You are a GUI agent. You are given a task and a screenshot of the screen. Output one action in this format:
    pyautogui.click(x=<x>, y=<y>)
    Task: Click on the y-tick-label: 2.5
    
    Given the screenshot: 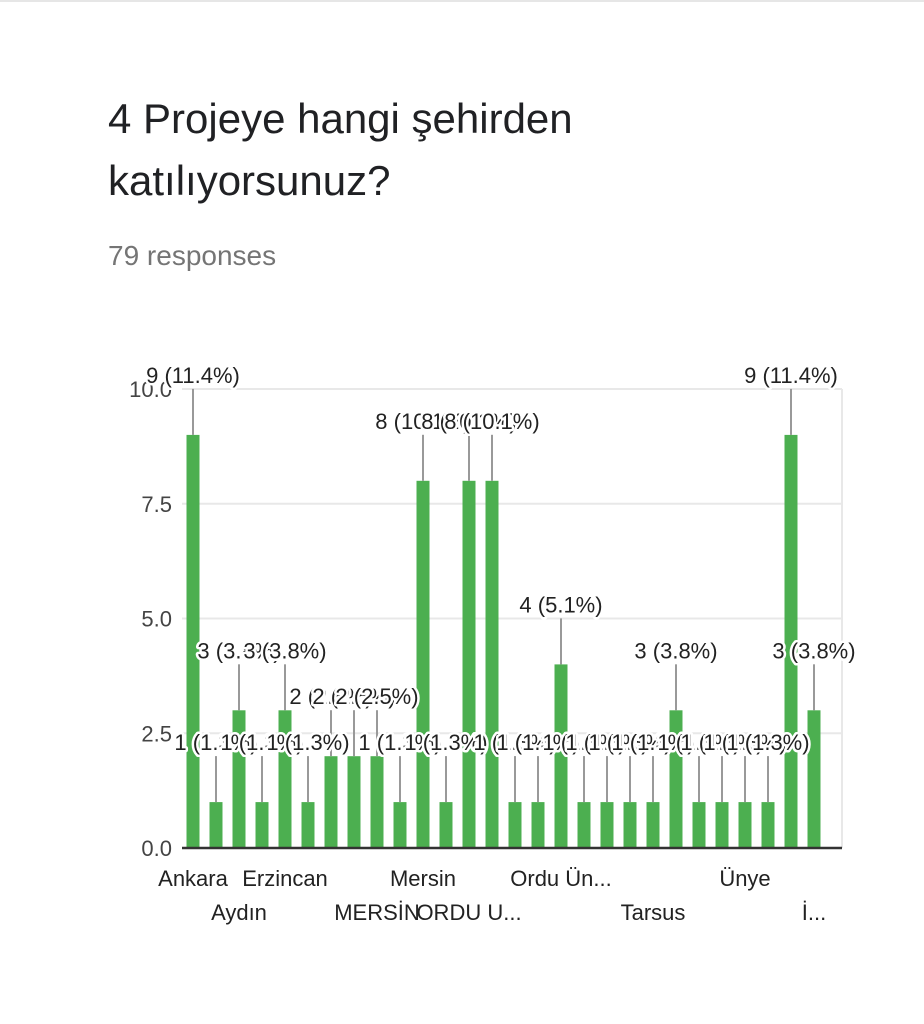 What is the action you would take?
    pyautogui.click(x=156, y=733)
    